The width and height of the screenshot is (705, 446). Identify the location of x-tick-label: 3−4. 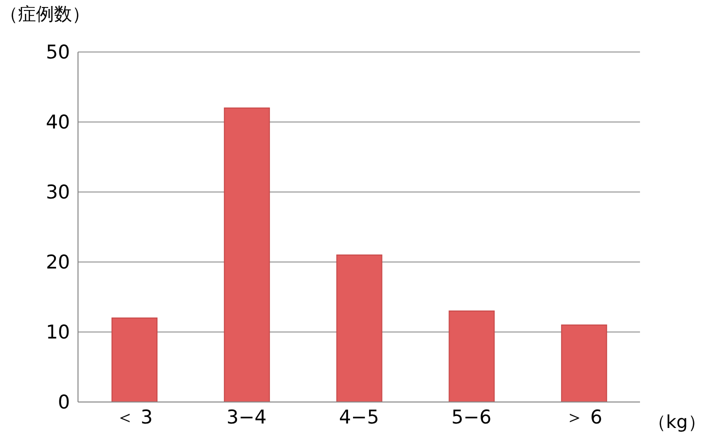
(246, 417).